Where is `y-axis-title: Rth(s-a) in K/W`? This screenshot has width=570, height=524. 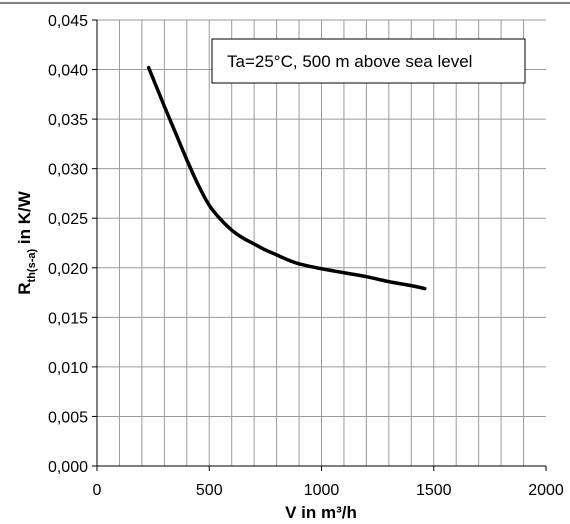 y-axis-title: Rth(s-a) in K/W is located at coordinates (26, 242).